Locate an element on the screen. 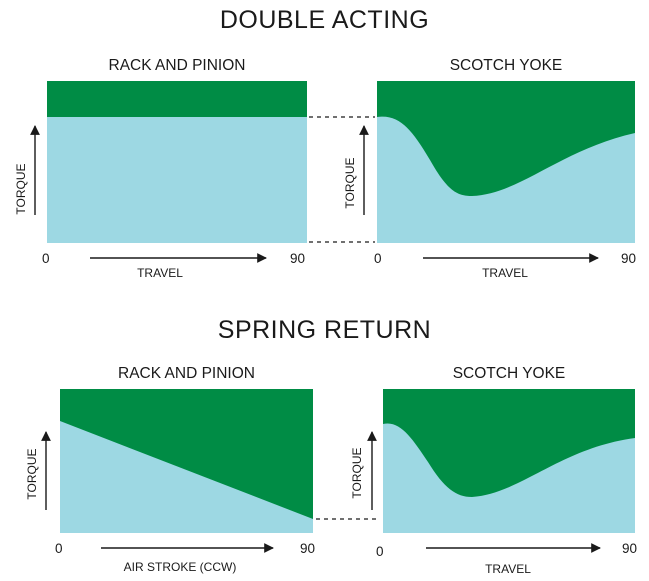 The image size is (649, 581). x-tick-end-sr-scotch-yoke: 90 is located at coordinates (630, 548).